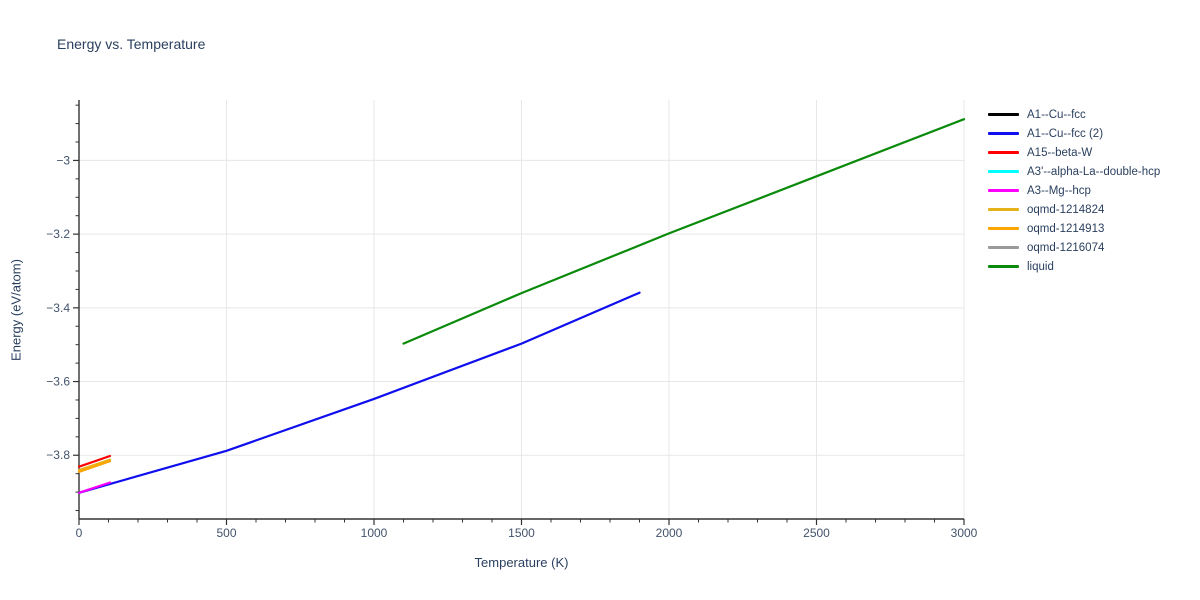 Image resolution: width=1200 pixels, height=600 pixels. Describe the element at coordinates (63, 160) in the screenshot. I see `y-tick-label: −3` at that location.